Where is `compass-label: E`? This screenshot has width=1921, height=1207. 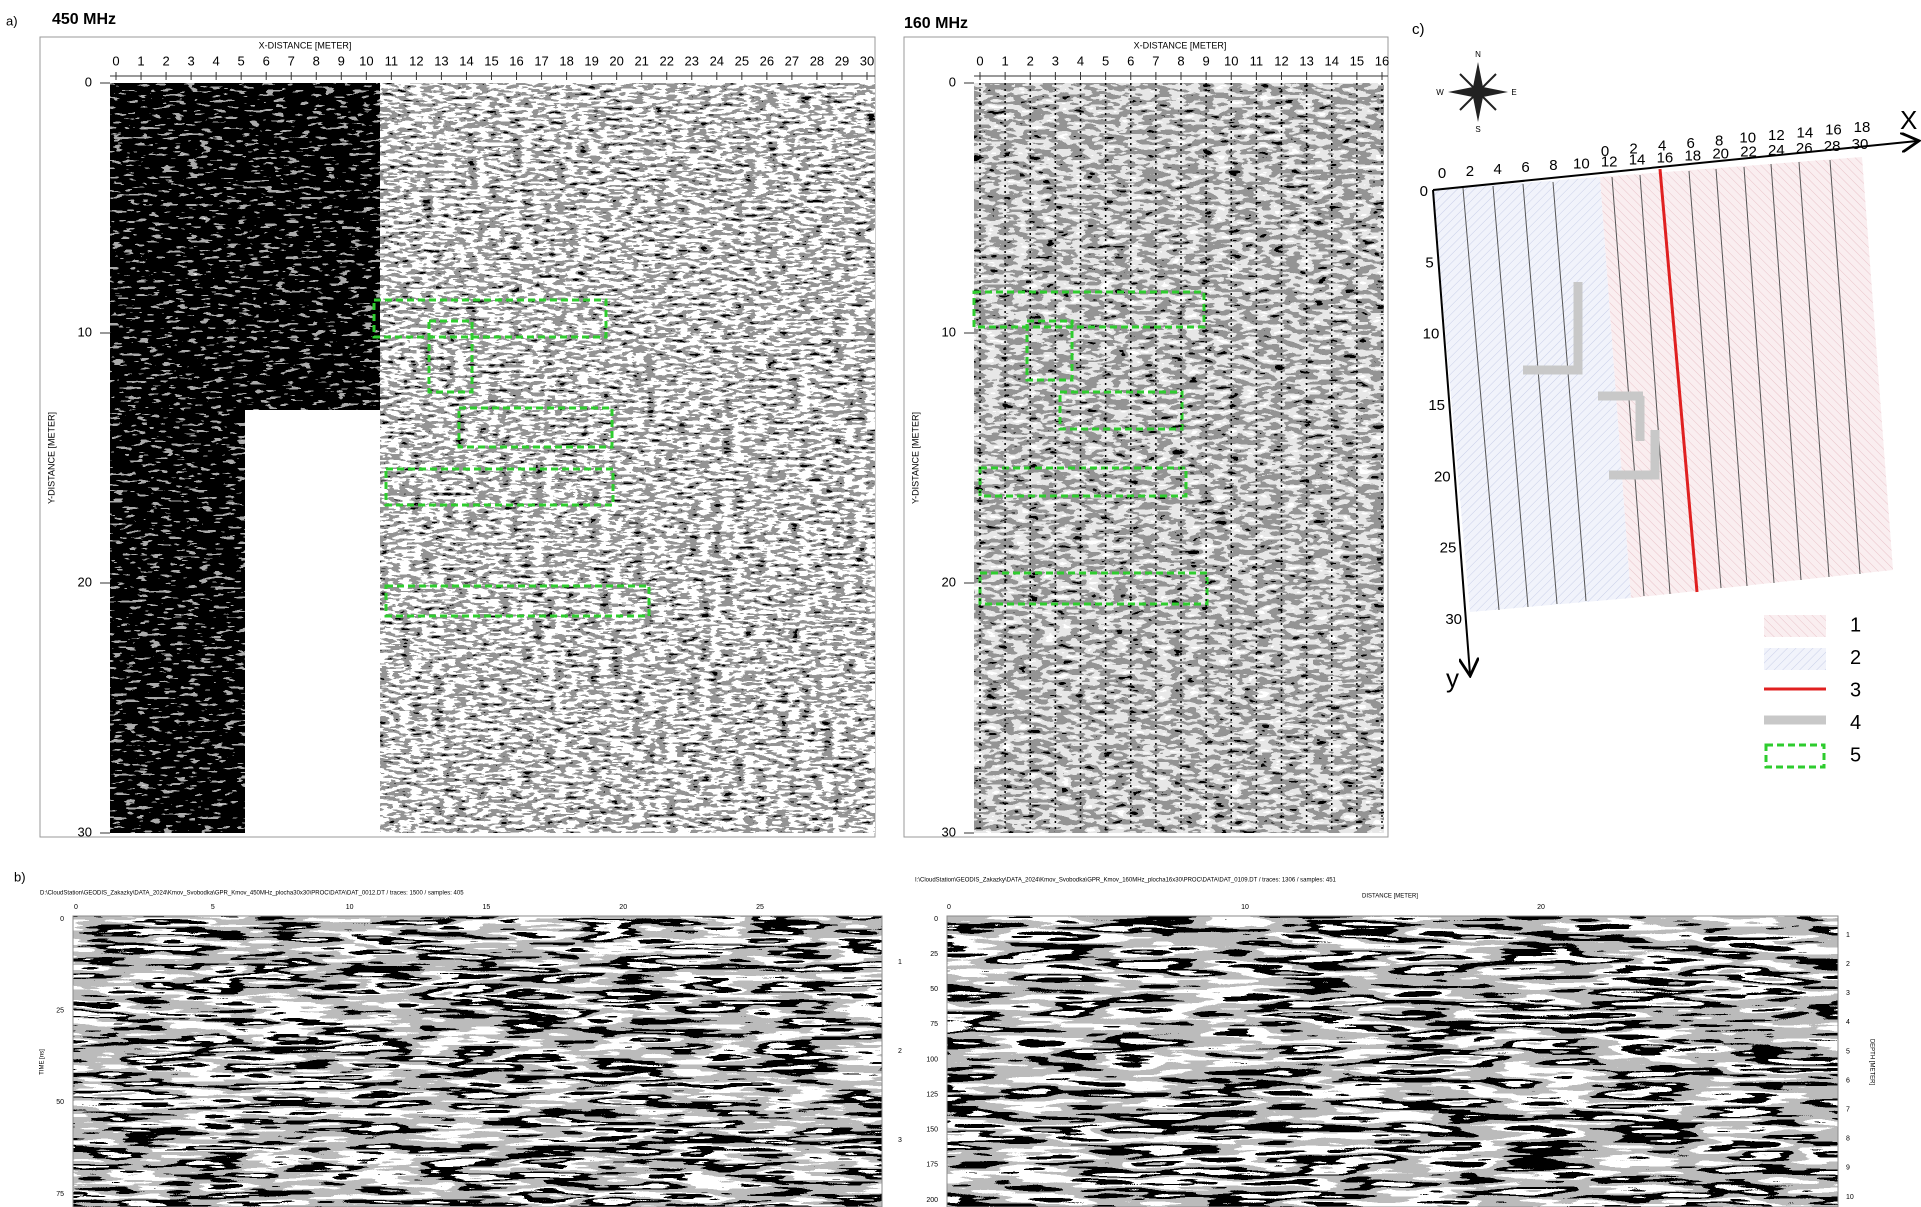
compass-label: E is located at coordinates (1513, 92).